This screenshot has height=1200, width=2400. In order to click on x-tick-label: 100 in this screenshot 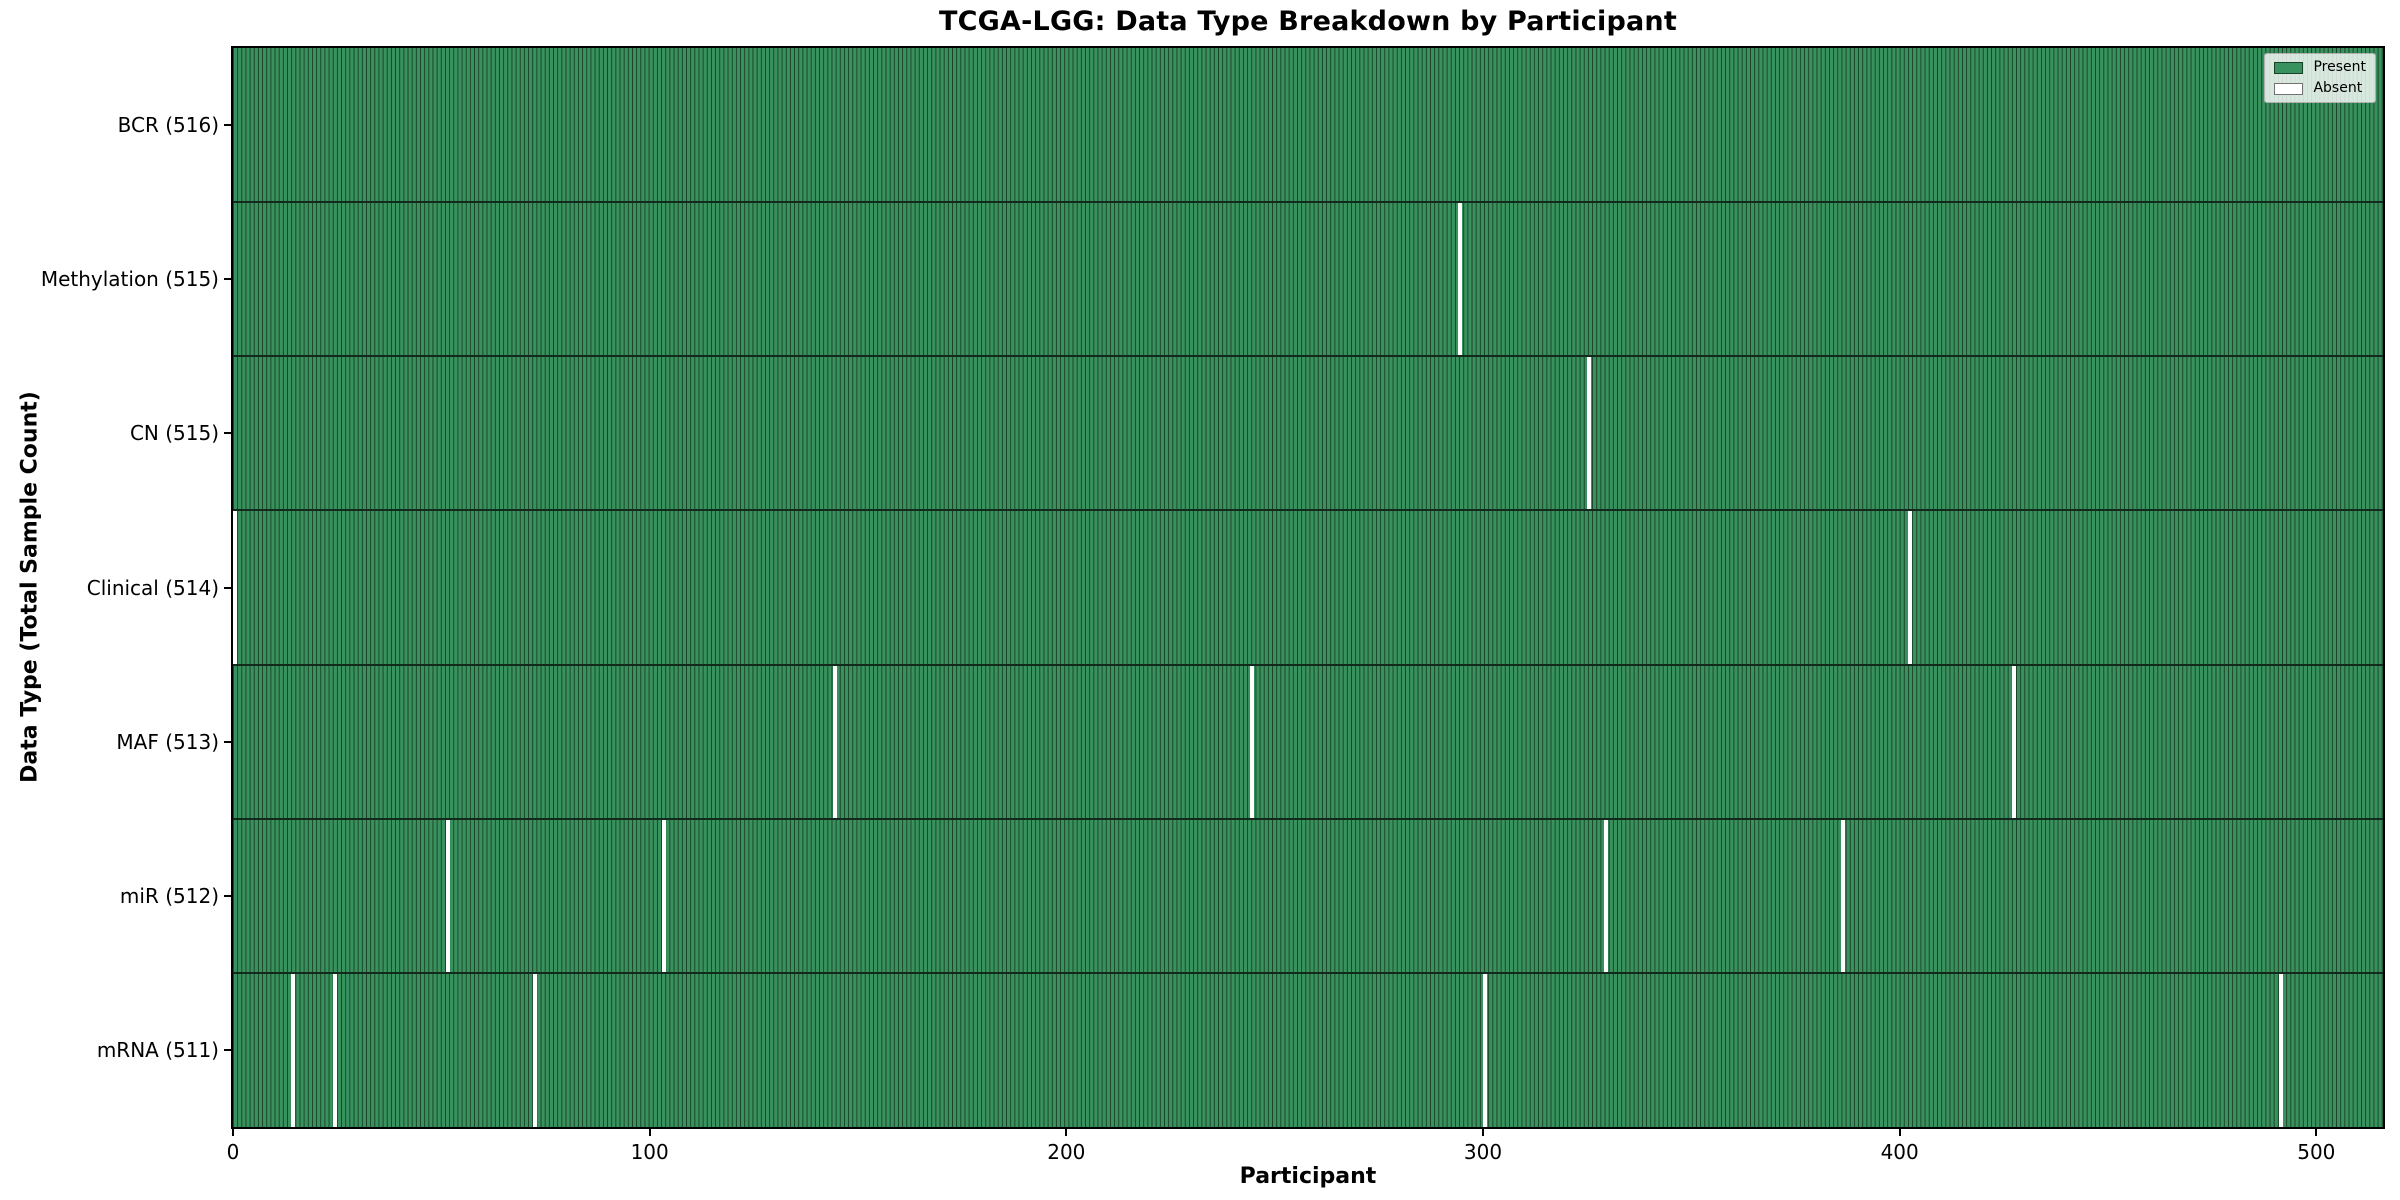, I will do `click(649, 1152)`.